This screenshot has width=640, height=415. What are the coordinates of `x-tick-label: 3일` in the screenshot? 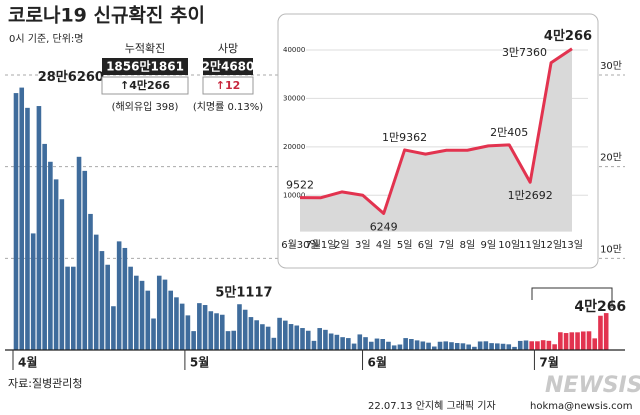 It's located at (363, 245).